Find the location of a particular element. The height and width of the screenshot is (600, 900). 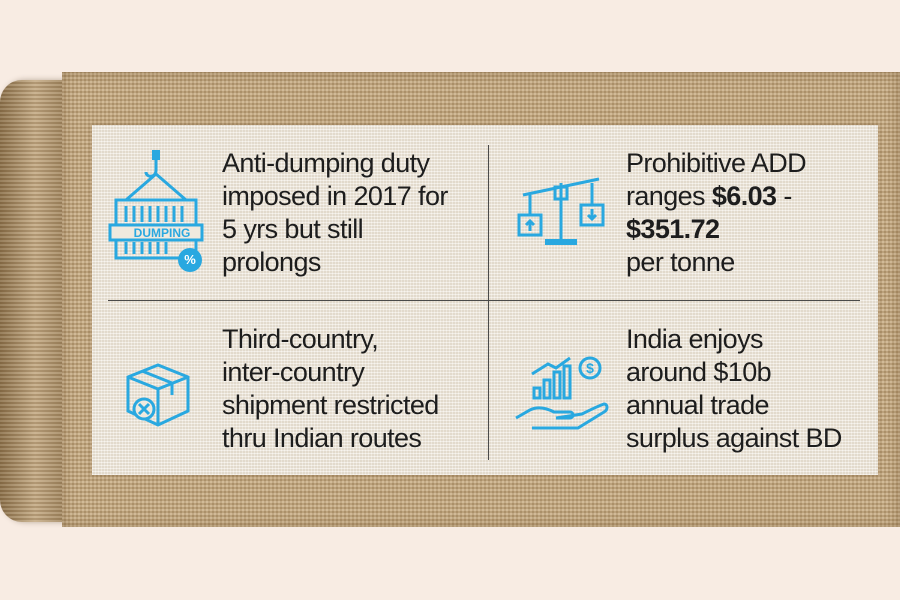

percent-badge: % is located at coordinates (190, 259).